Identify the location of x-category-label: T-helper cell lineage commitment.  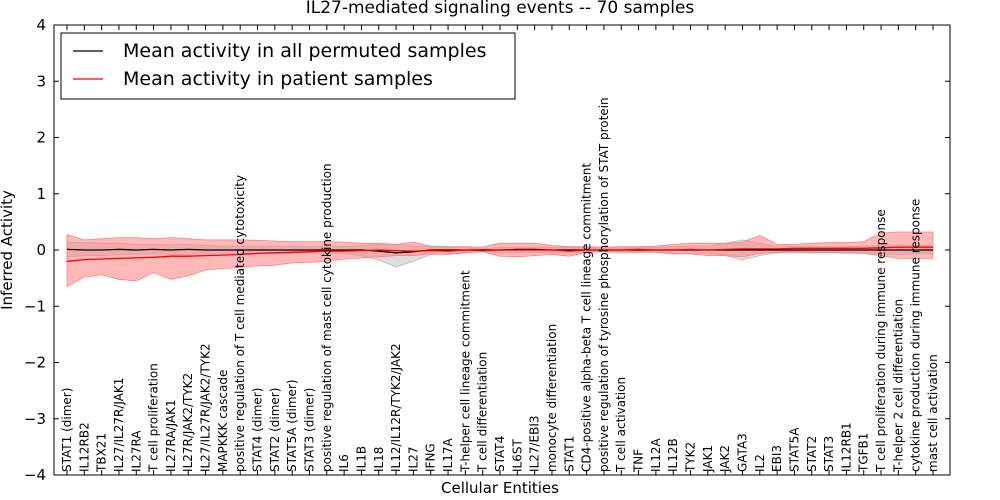
(465, 371).